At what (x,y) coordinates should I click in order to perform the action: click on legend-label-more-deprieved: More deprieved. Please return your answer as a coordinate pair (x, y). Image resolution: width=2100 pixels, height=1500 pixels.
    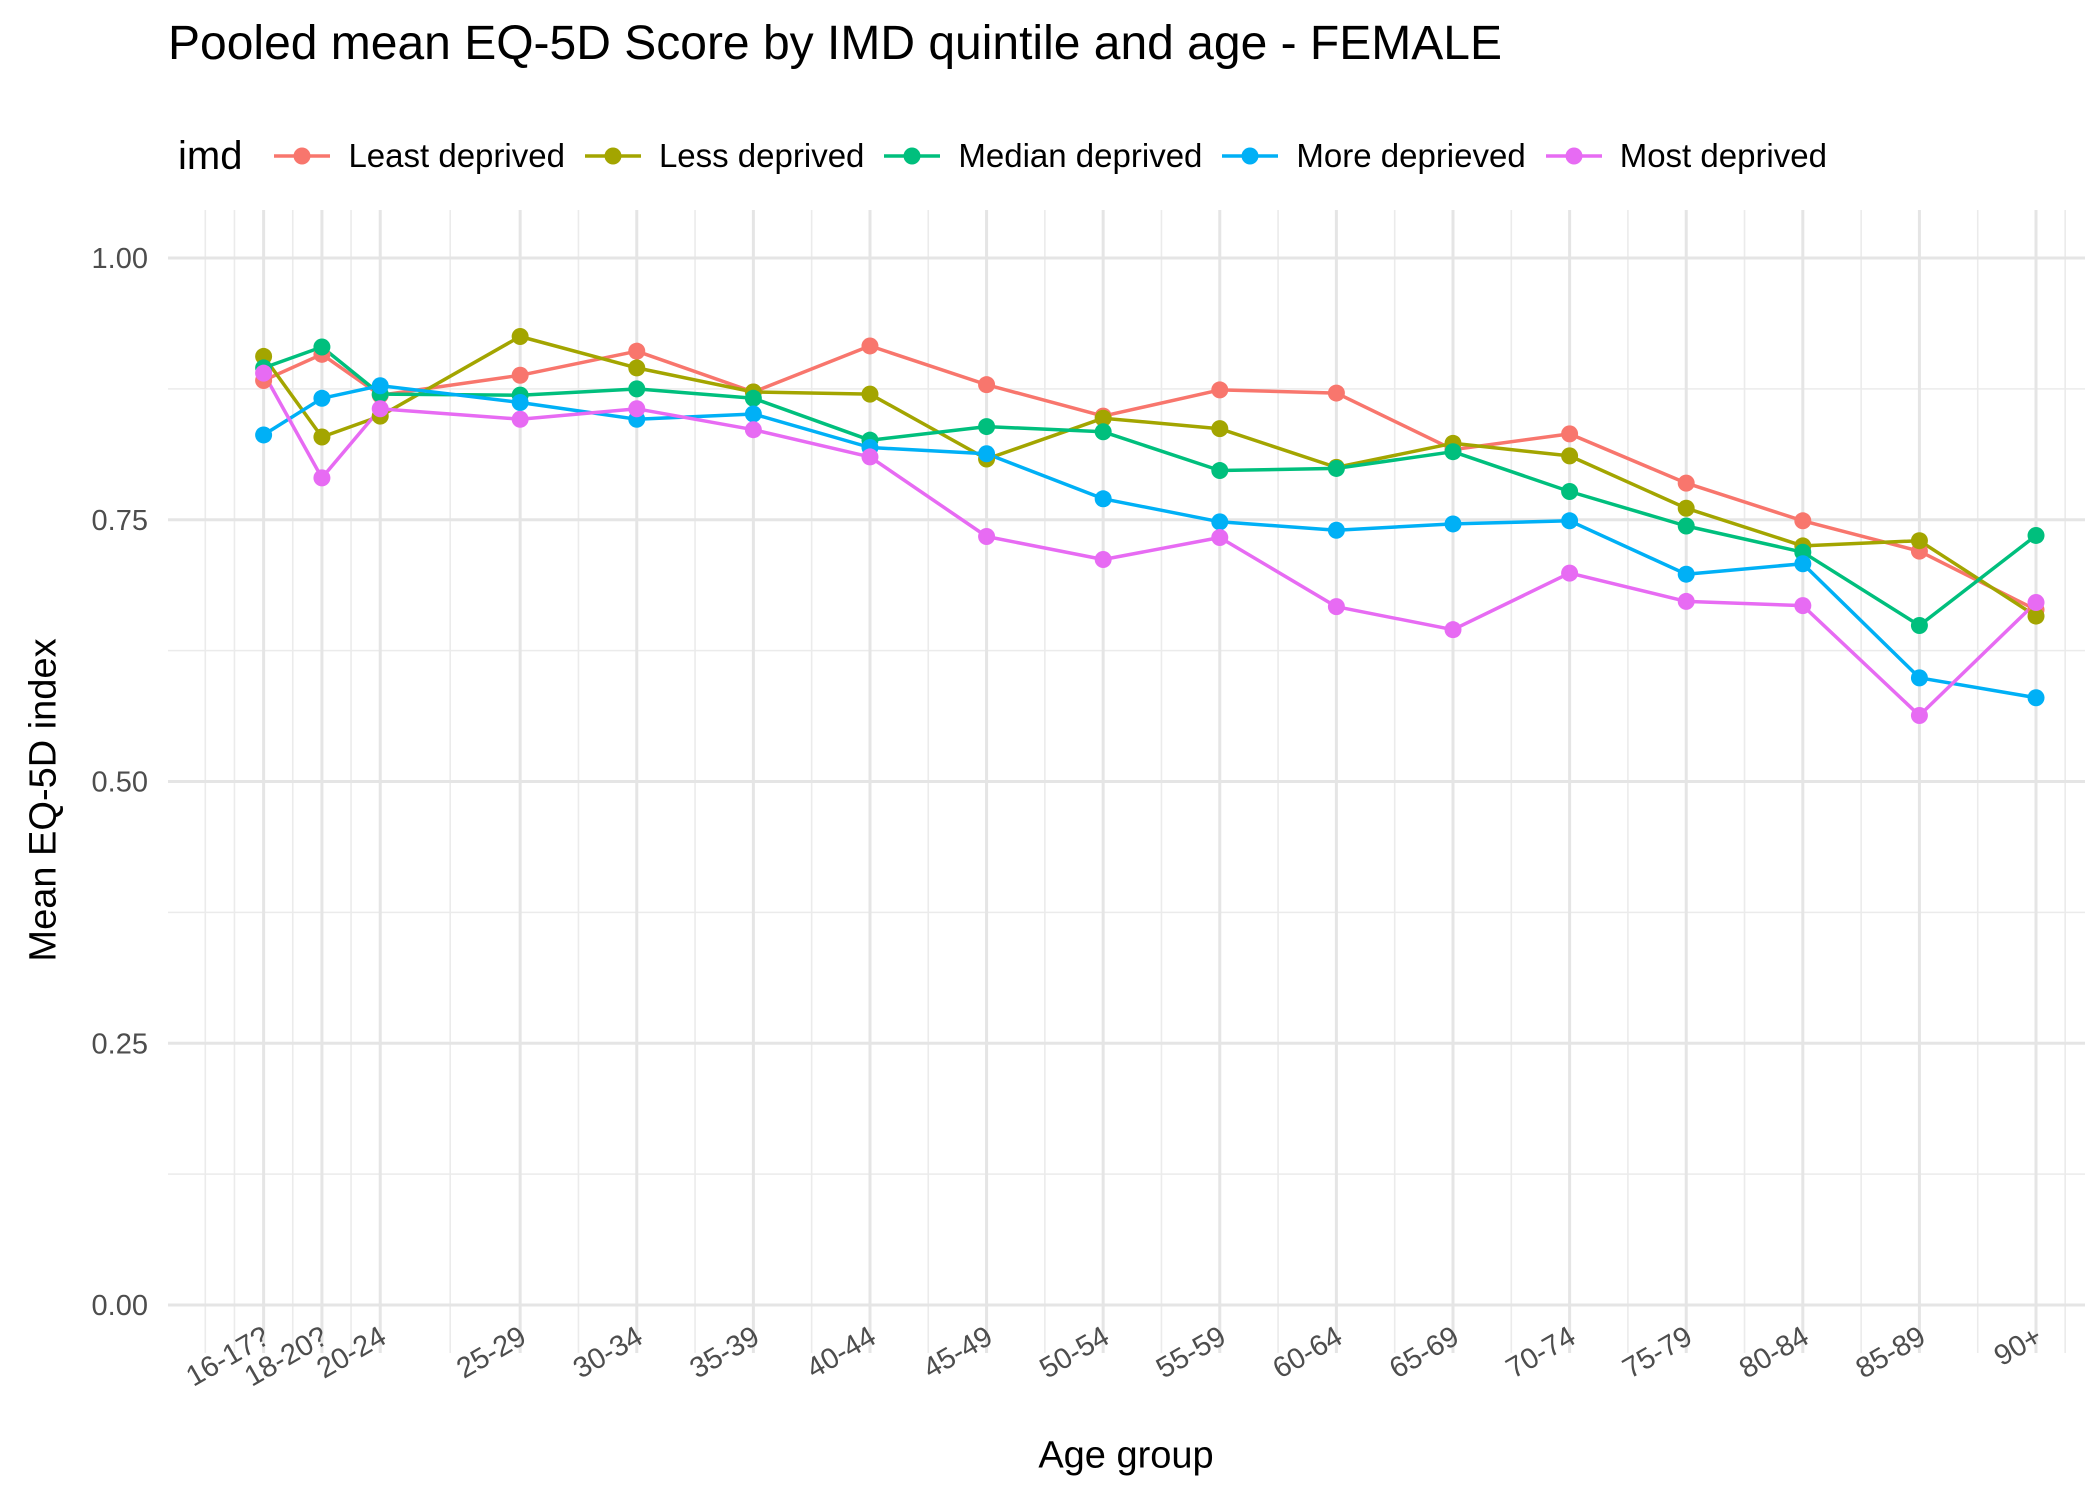
    Looking at the image, I should click on (1411, 155).